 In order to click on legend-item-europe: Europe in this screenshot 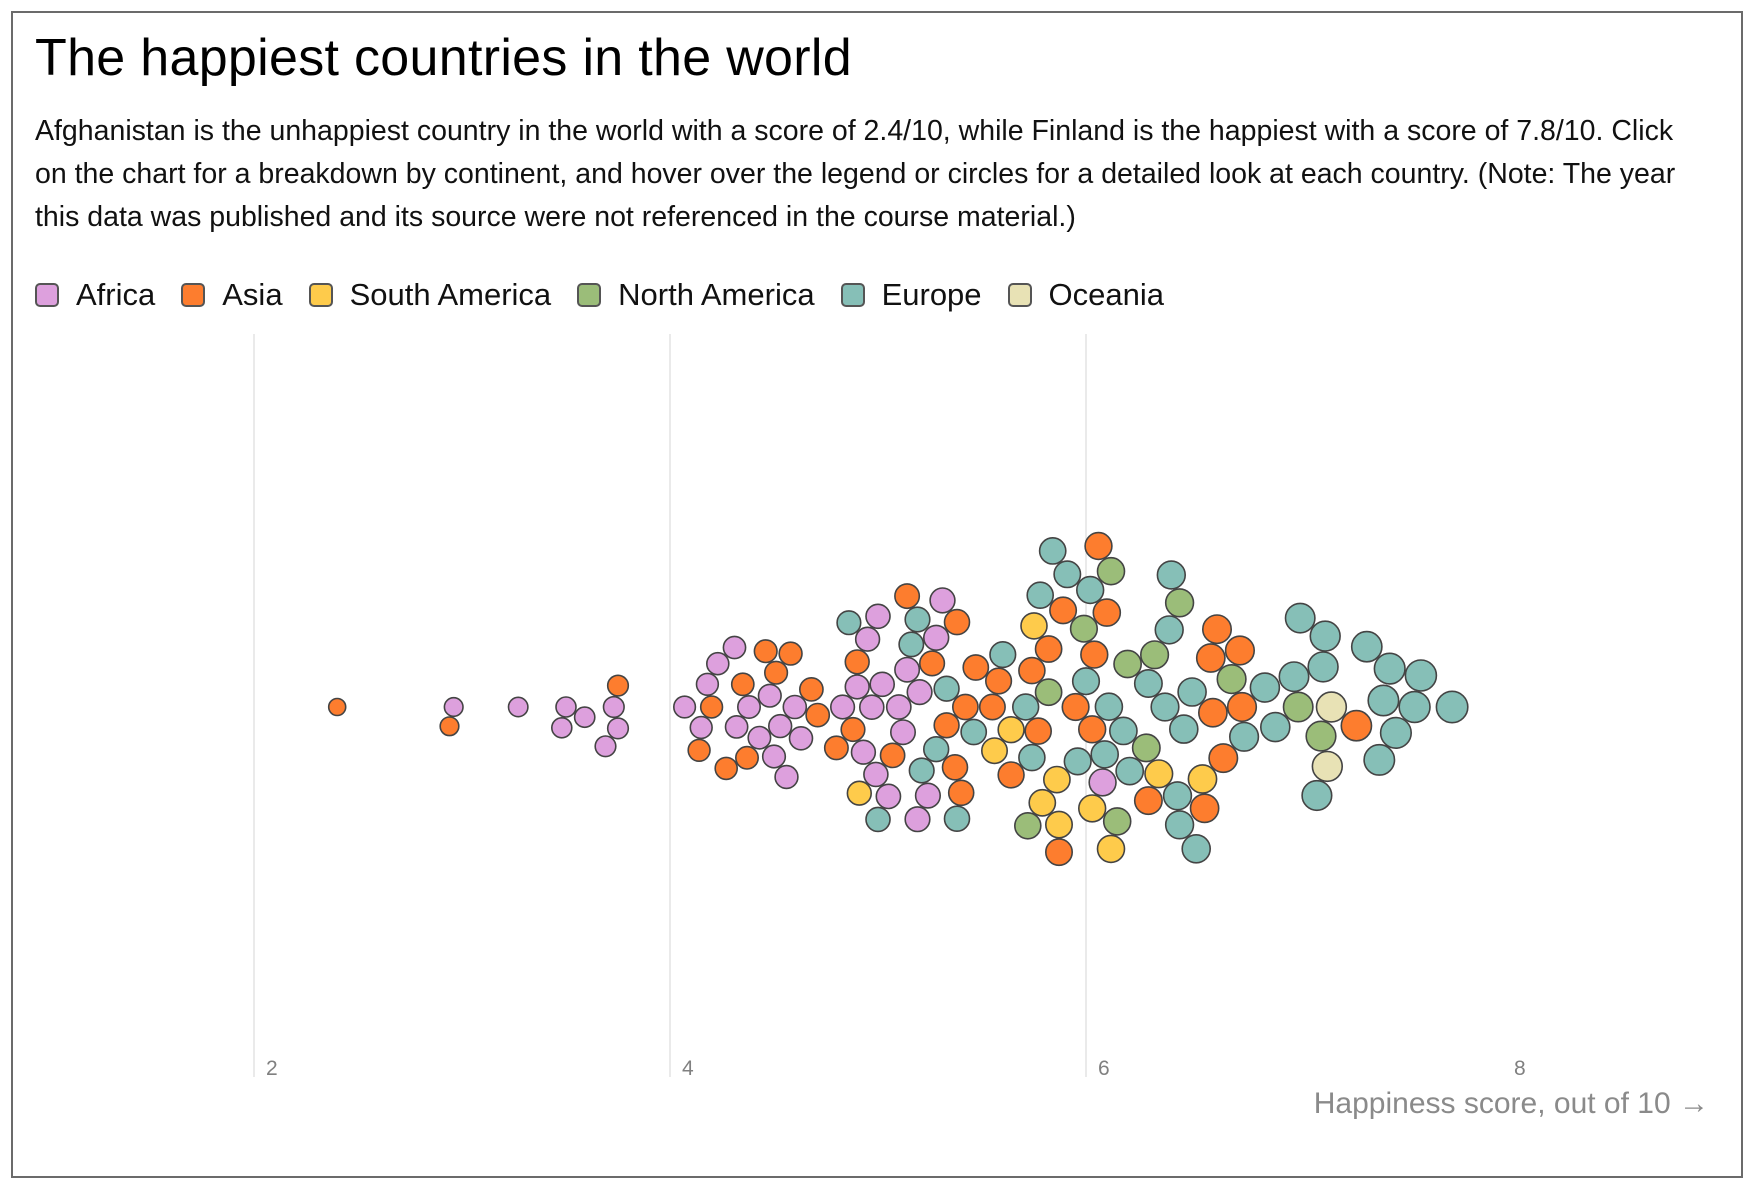, I will do `click(911, 295)`.